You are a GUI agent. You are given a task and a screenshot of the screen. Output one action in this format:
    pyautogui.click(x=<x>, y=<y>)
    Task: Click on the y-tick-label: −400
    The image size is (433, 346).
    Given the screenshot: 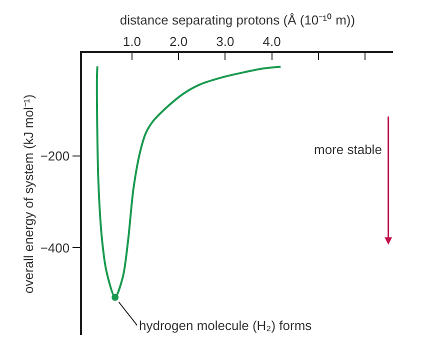 What is the action you would take?
    pyautogui.click(x=55, y=248)
    